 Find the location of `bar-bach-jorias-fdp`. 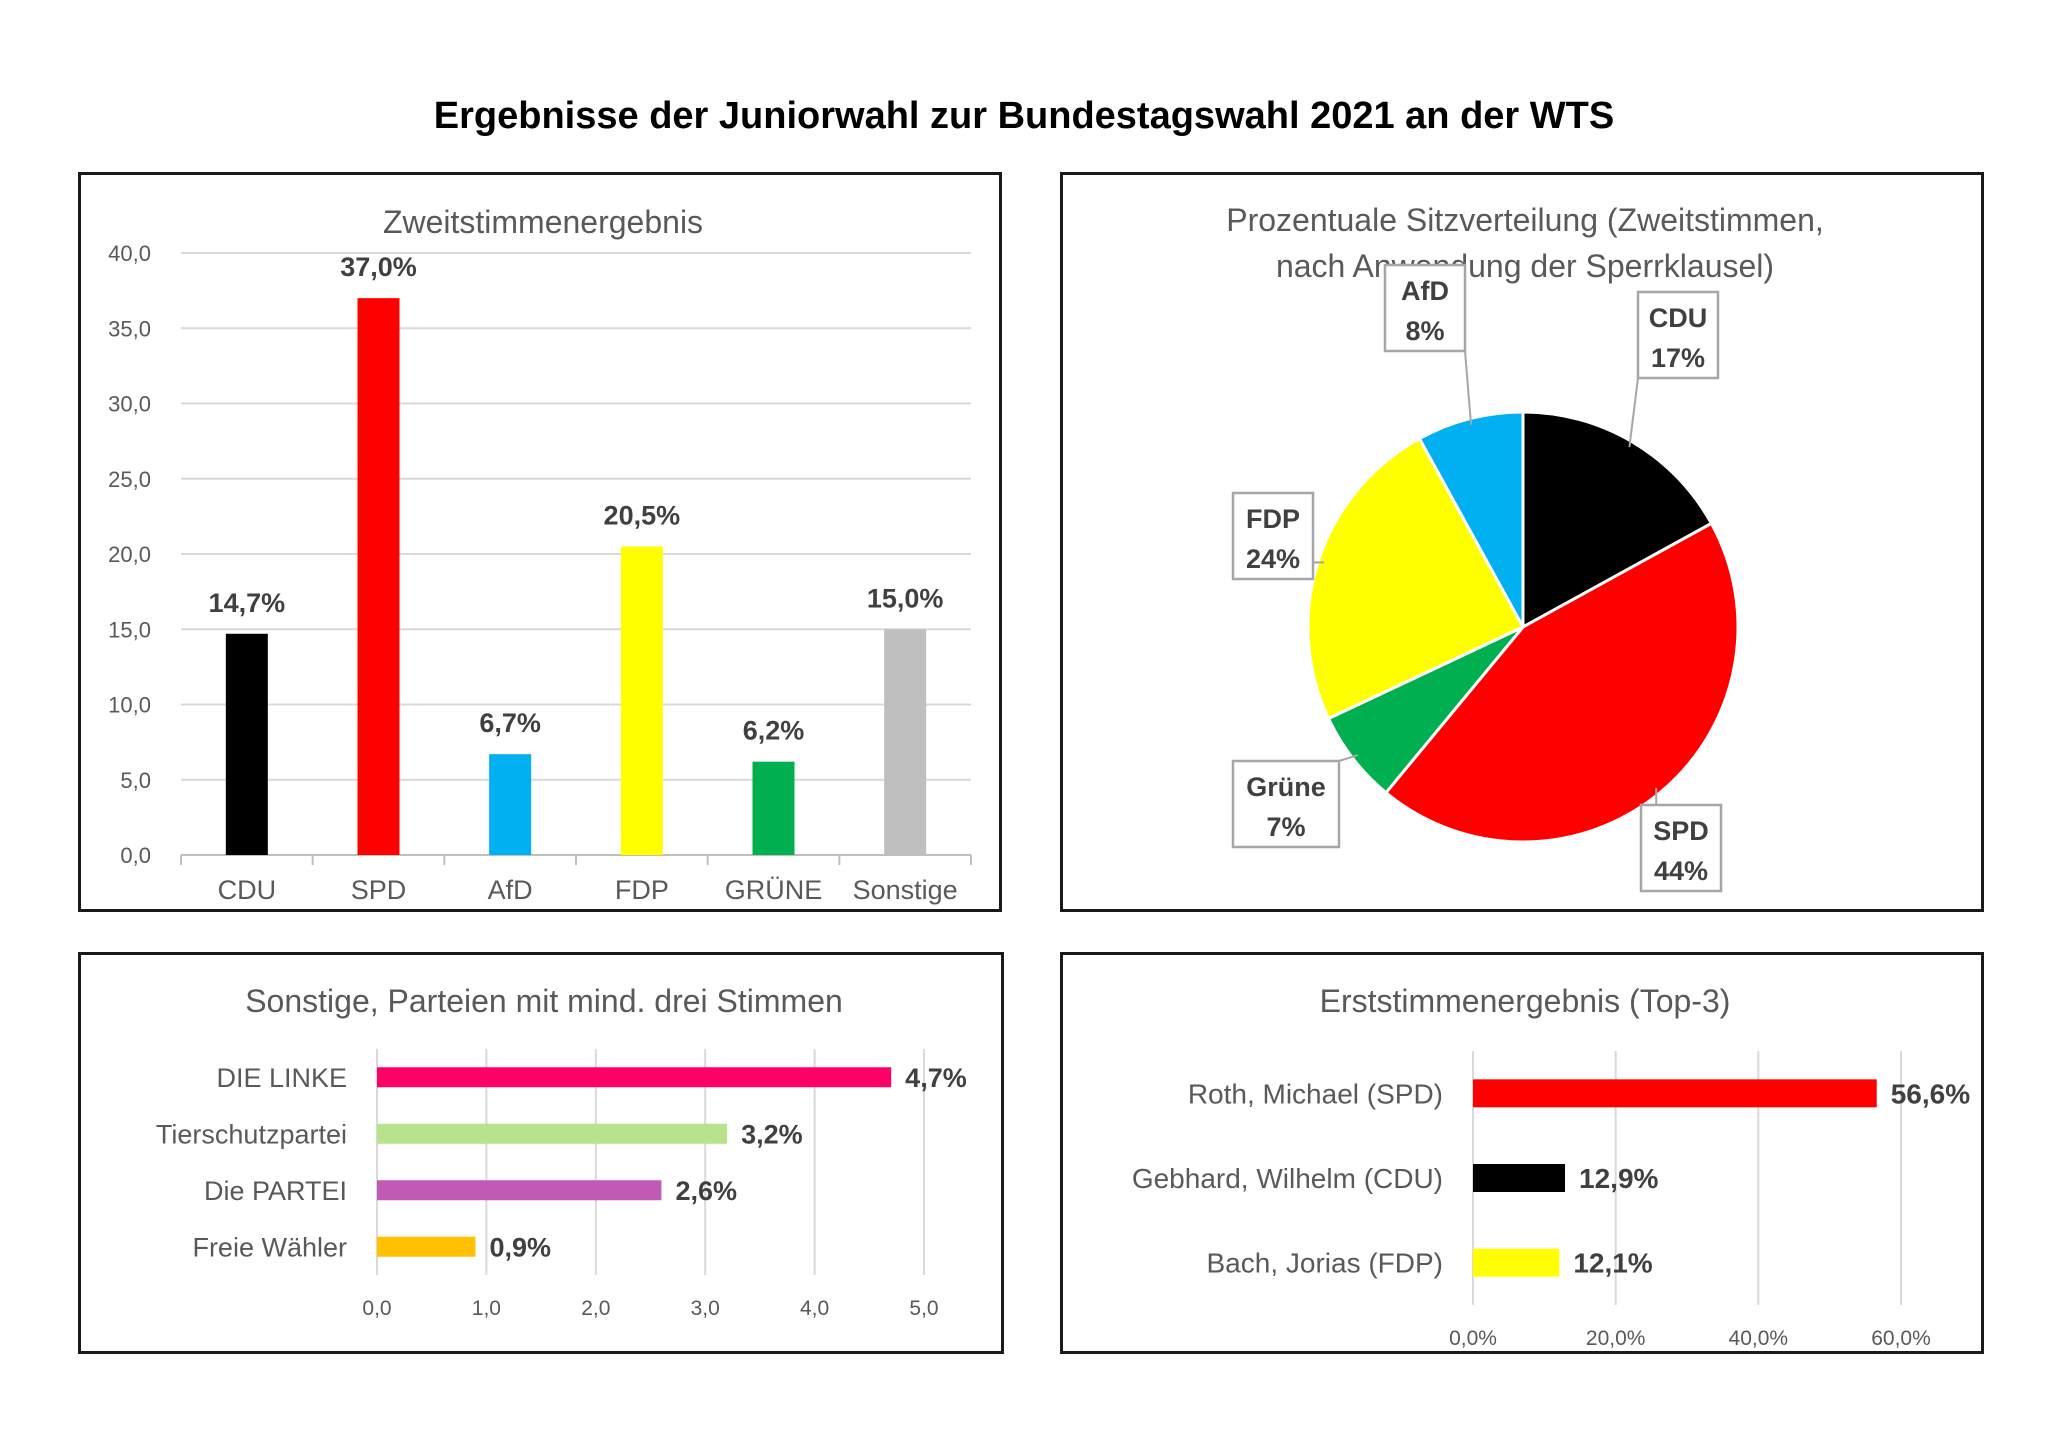

bar-bach-jorias-fdp is located at coordinates (1516, 1262).